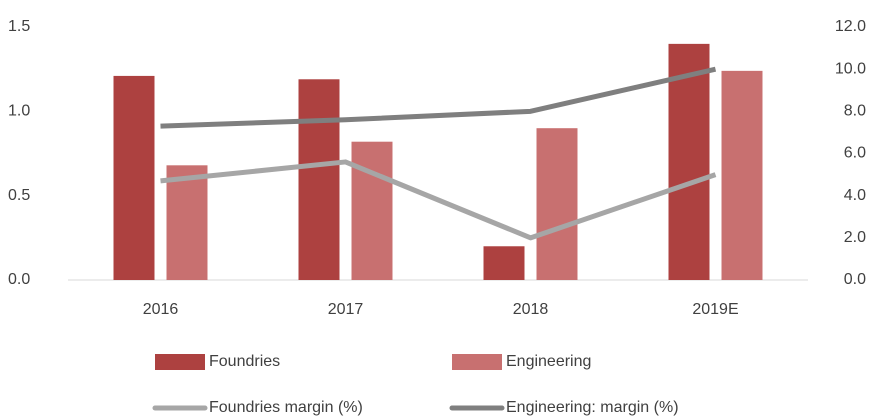  I want to click on y2-tick-label: 0.0, so click(855, 279).